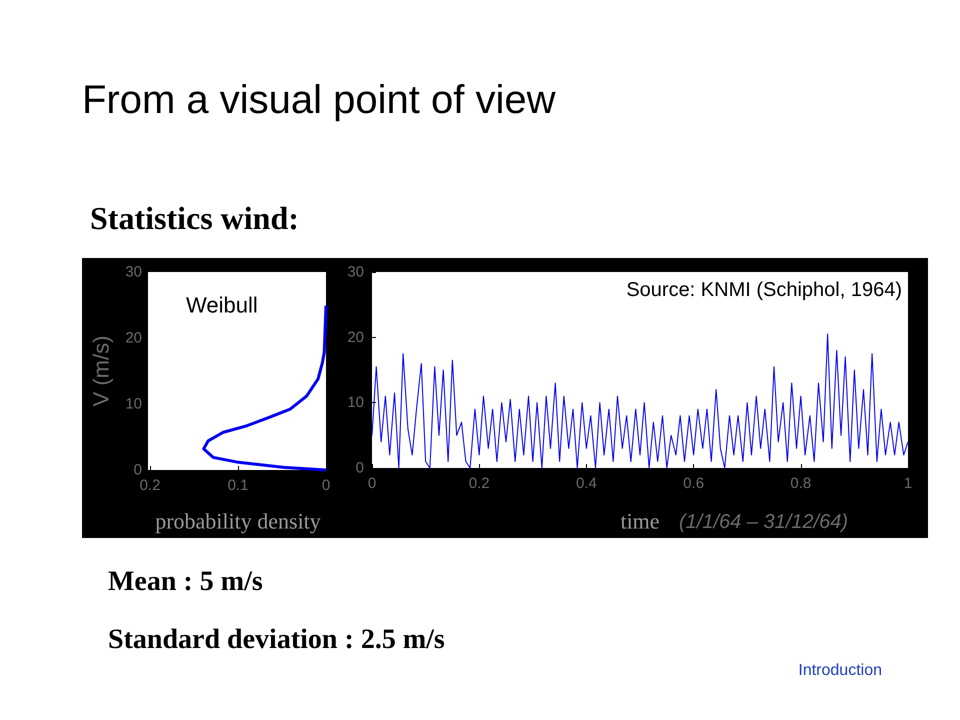 The height and width of the screenshot is (720, 960). Describe the element at coordinates (238, 521) in the screenshot. I see `x-axis-title: probability density` at that location.